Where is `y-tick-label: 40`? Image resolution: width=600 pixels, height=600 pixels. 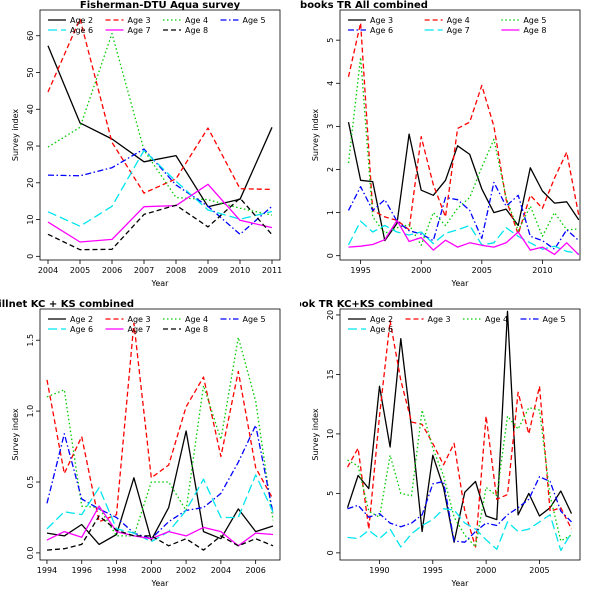
y-tick-label: 40 is located at coordinates (30, 109).